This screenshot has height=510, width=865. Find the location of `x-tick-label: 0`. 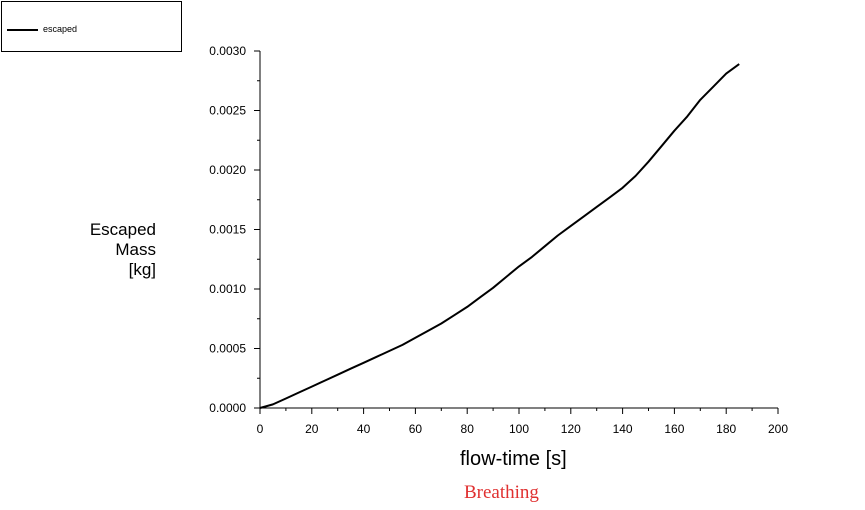

x-tick-label: 0 is located at coordinates (260, 429).